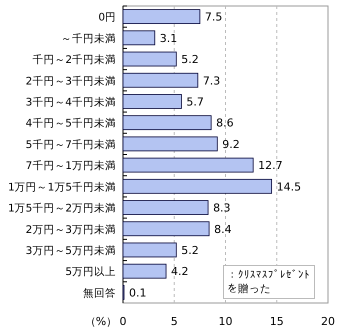 This screenshot has height=330, width=340. What do you see at coordinates (213, 17) in the screenshot?
I see `data-label: 7.5` at bounding box center [213, 17].